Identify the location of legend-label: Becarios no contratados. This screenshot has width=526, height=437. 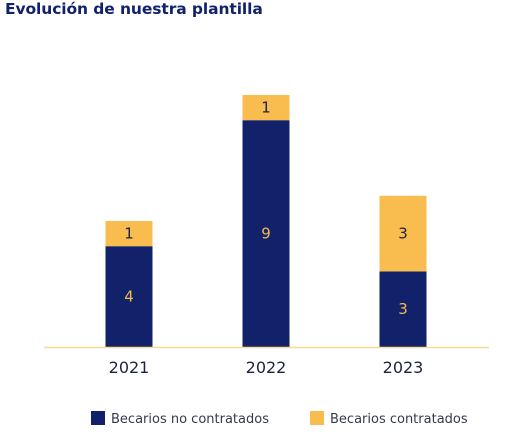
(190, 419).